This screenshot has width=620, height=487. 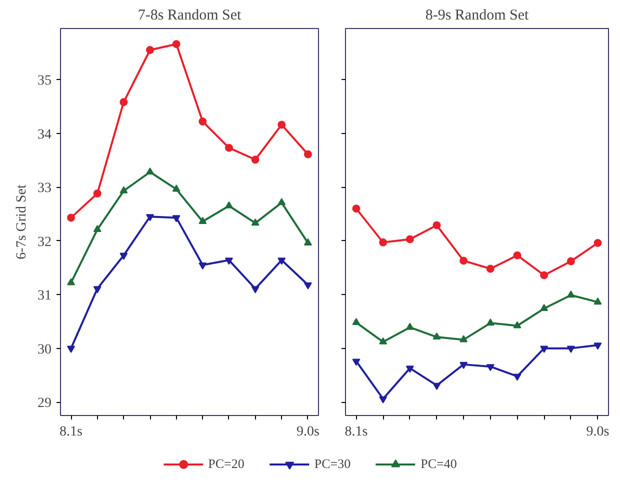 I want to click on y-tick-label: 29, so click(x=45, y=404).